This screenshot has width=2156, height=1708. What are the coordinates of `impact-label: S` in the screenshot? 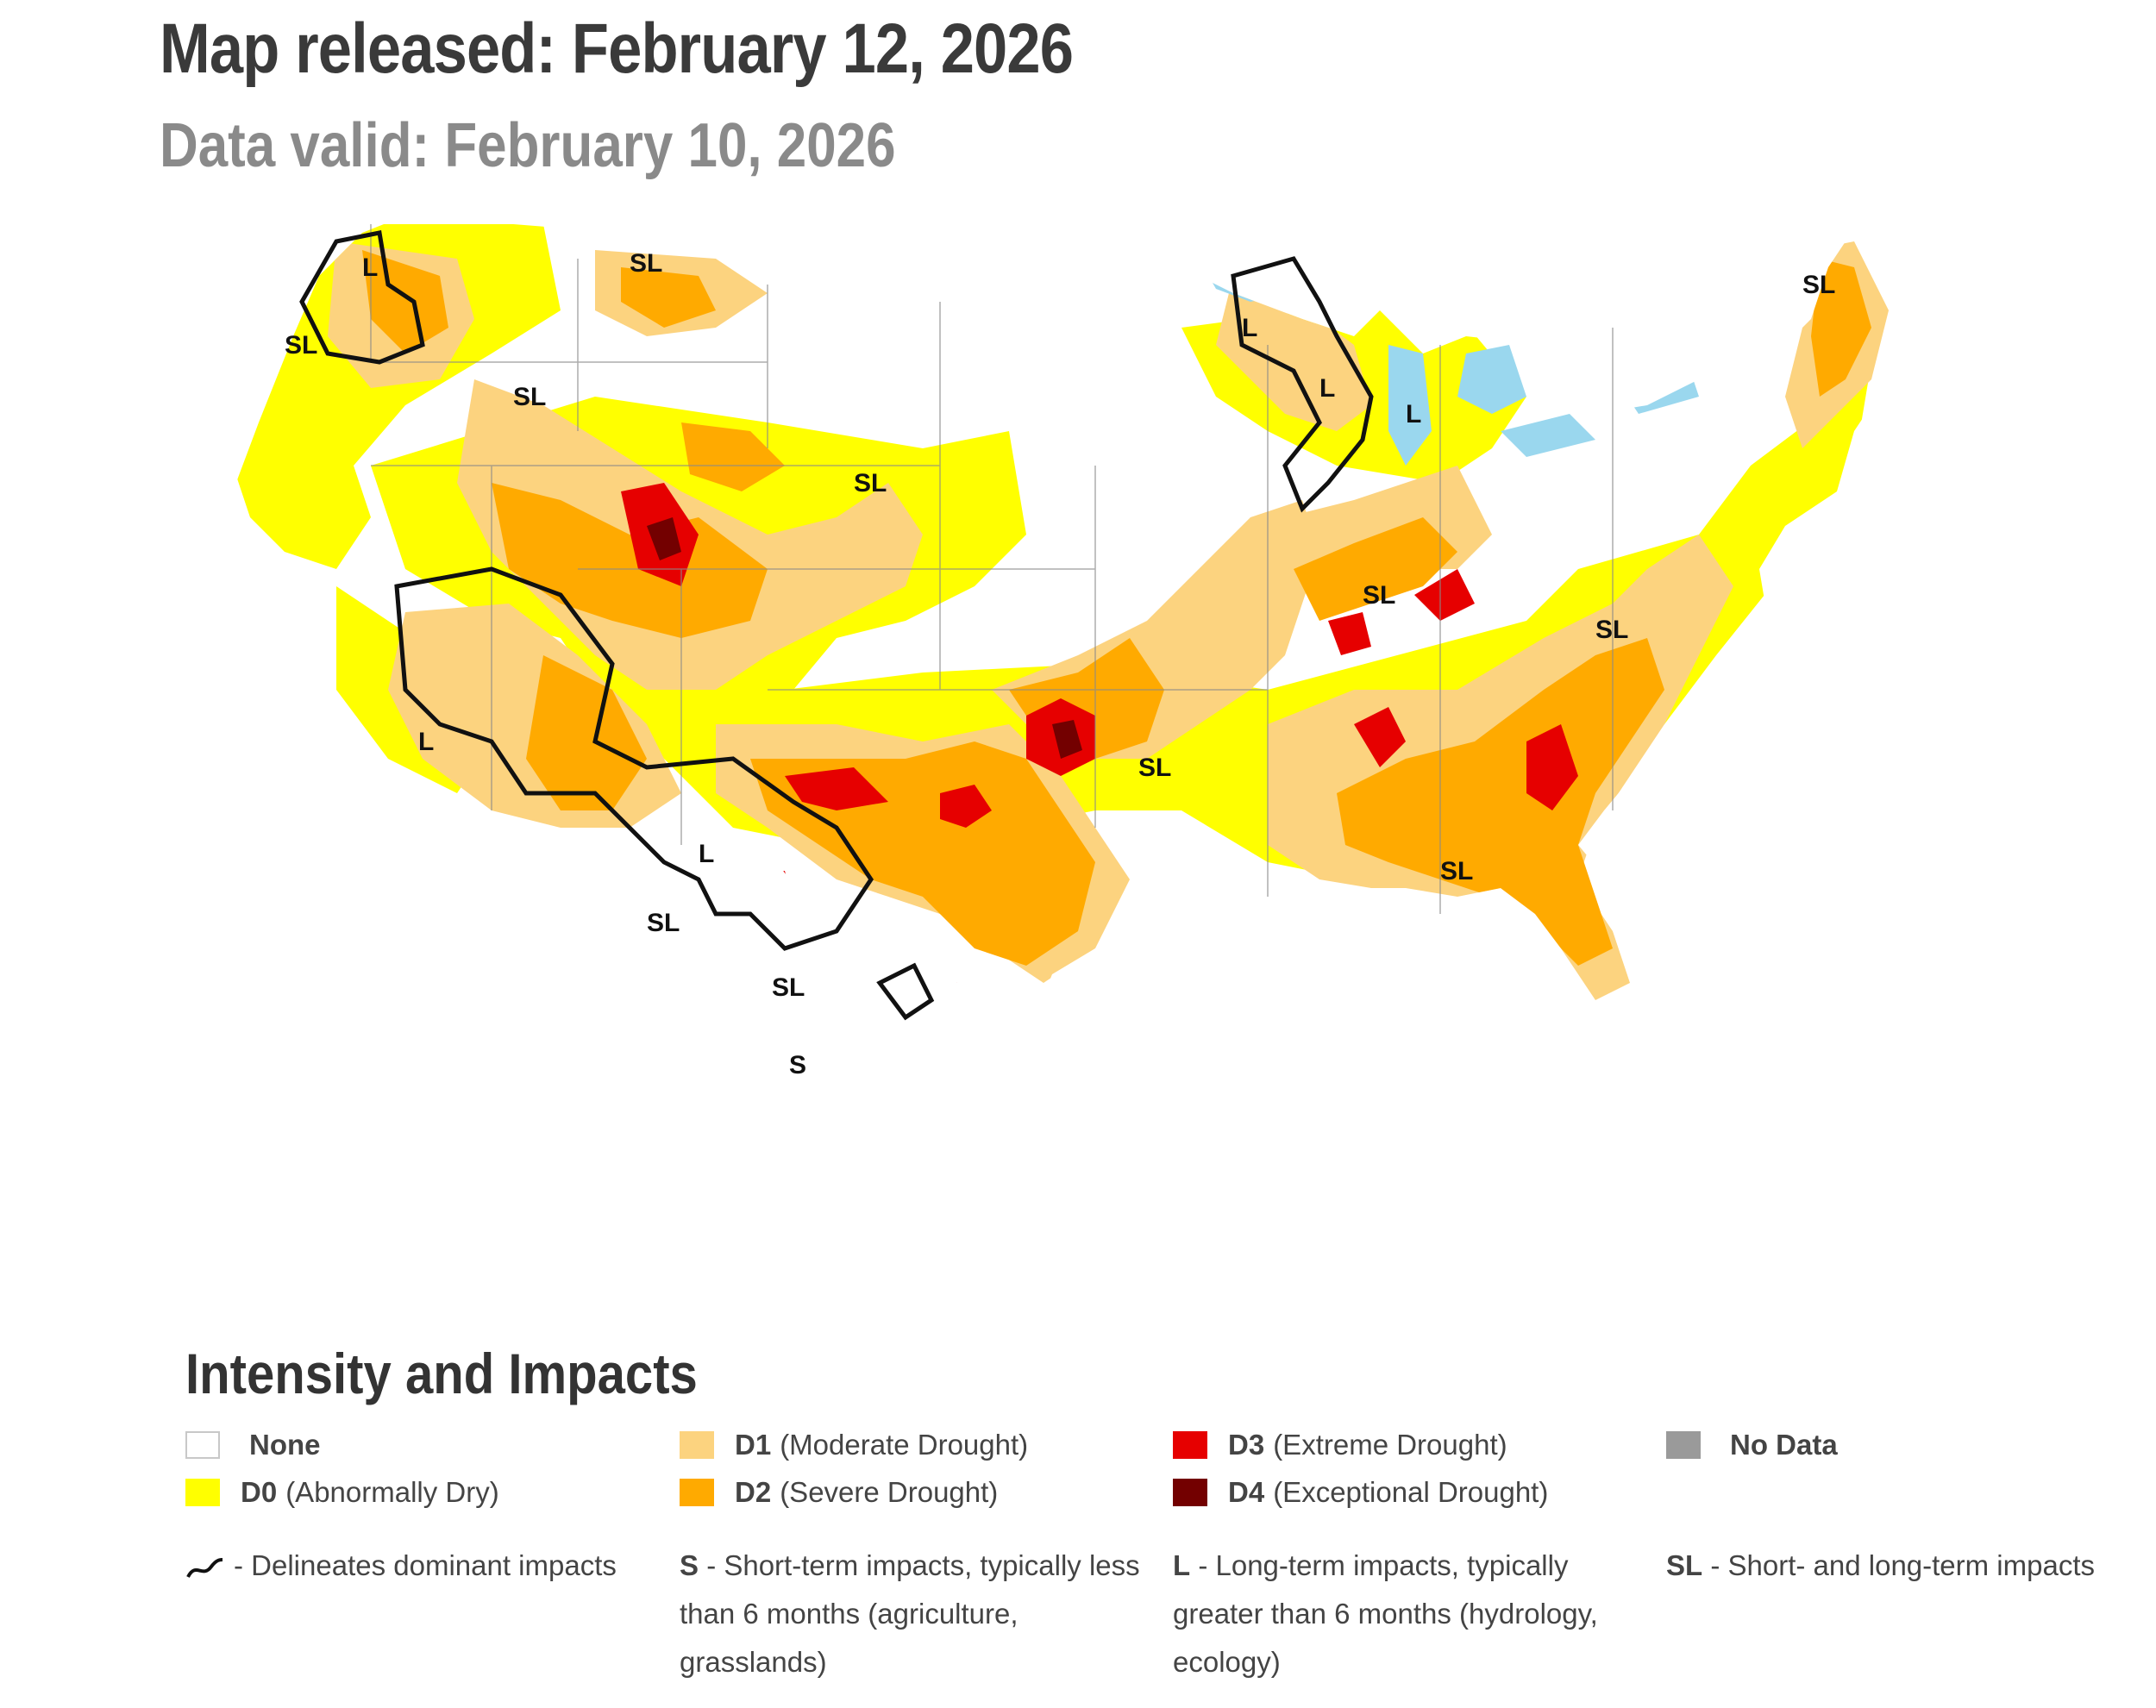 It's located at (797, 1065).